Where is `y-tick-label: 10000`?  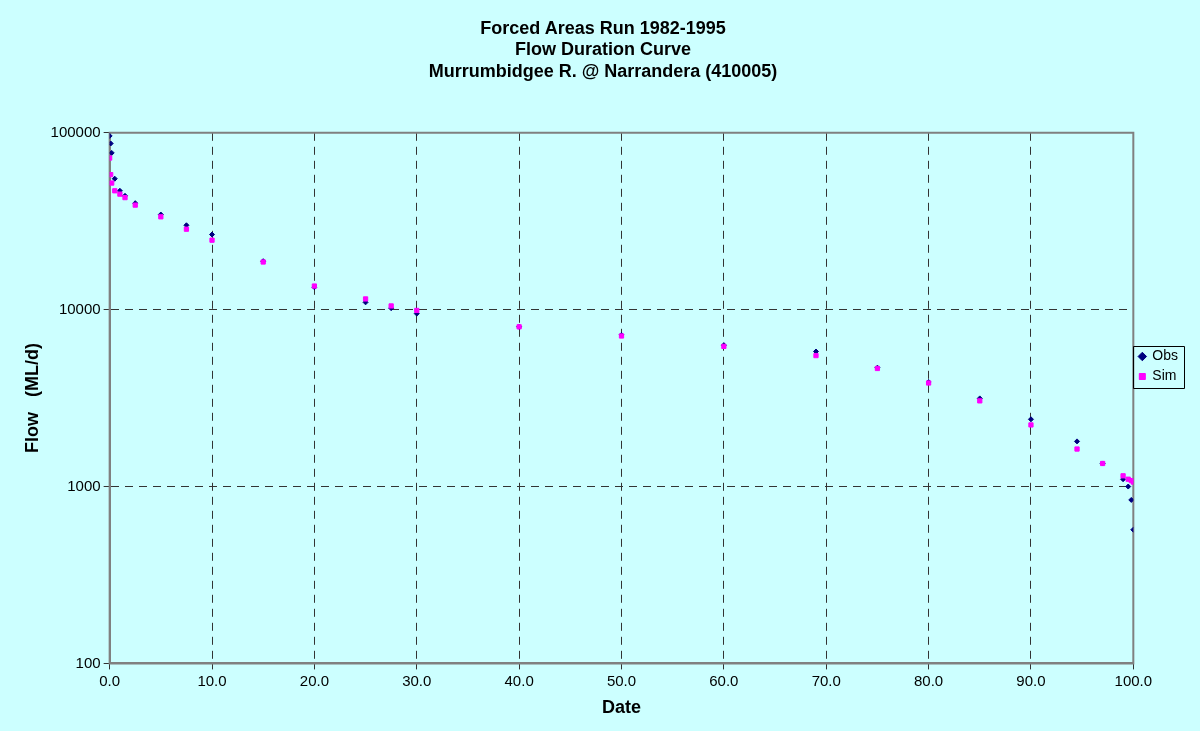
y-tick-label: 10000 is located at coordinates (79, 308).